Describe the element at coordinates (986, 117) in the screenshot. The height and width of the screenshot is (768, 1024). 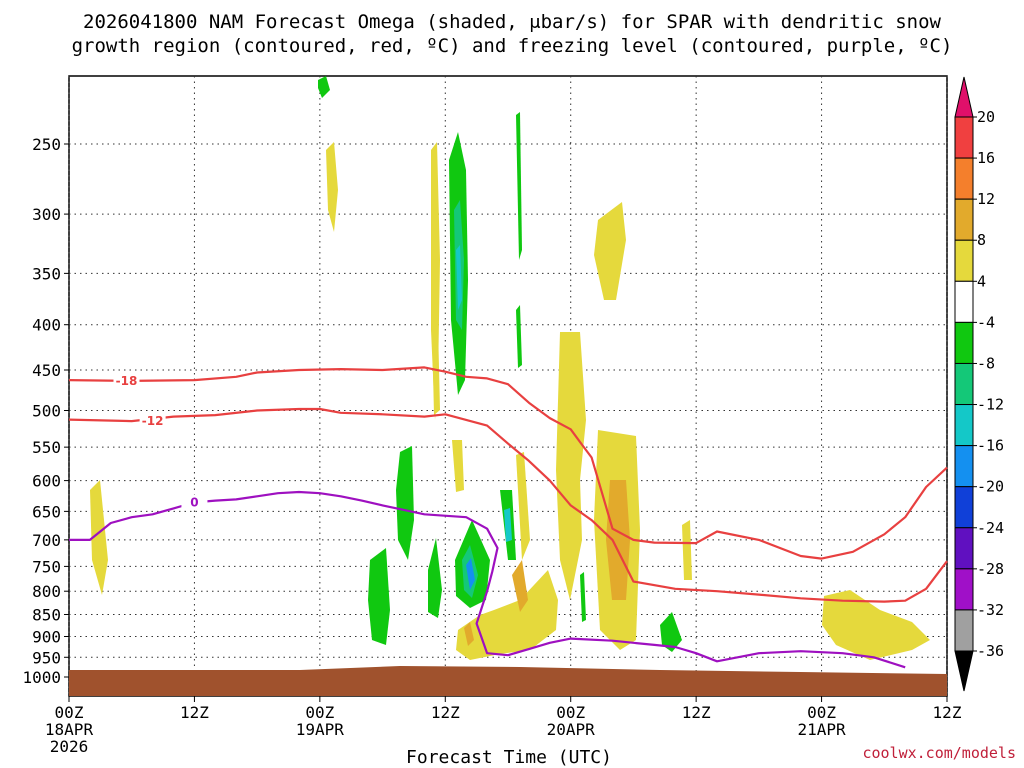
I see `colorbar-label: 20` at that location.